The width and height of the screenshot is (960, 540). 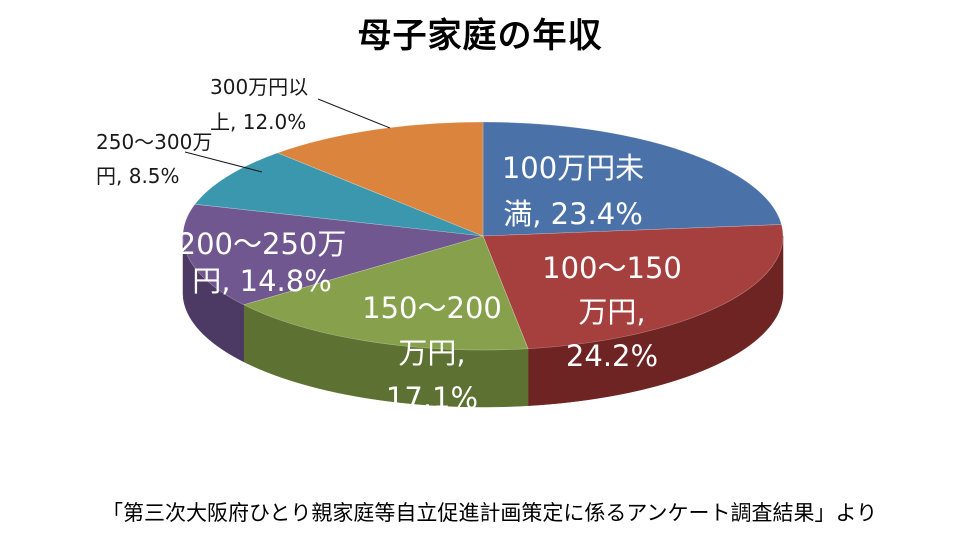 I want to click on slice-label-0-line-1: 満, 23.4%, so click(x=573, y=214).